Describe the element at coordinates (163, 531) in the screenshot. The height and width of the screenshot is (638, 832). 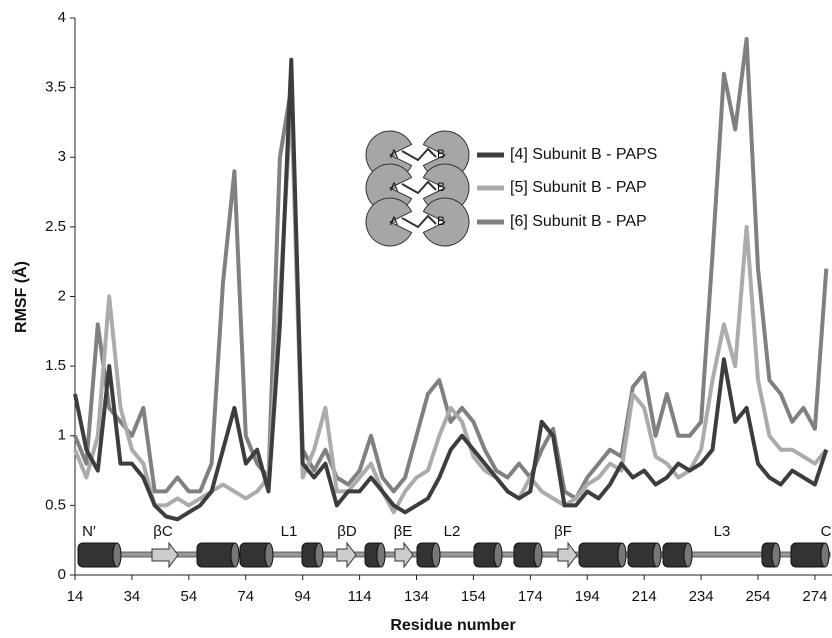
I see `structure-label: βC` at that location.